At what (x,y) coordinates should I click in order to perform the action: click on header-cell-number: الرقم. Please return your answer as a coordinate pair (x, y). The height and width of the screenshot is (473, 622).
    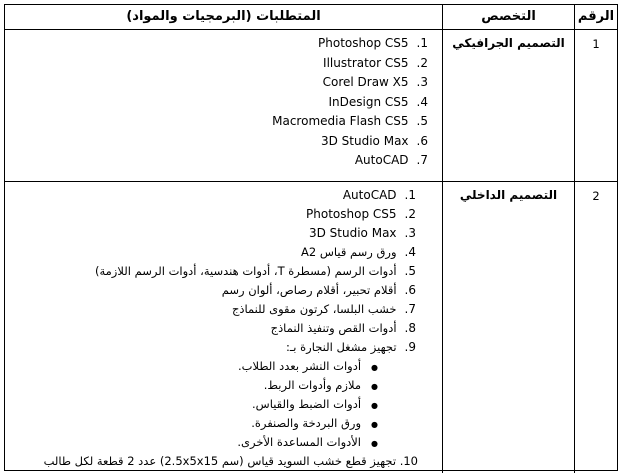
    Looking at the image, I should click on (595, 17).